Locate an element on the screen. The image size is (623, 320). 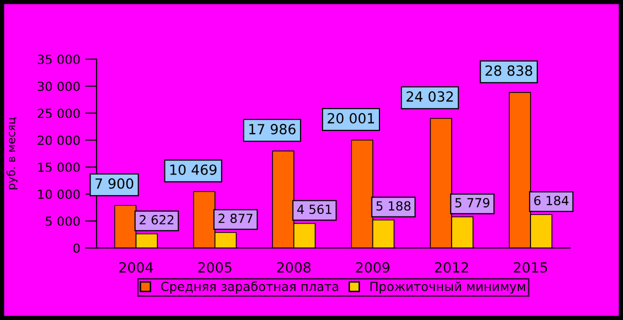
x-tick-label: 2012 is located at coordinates (451, 267).